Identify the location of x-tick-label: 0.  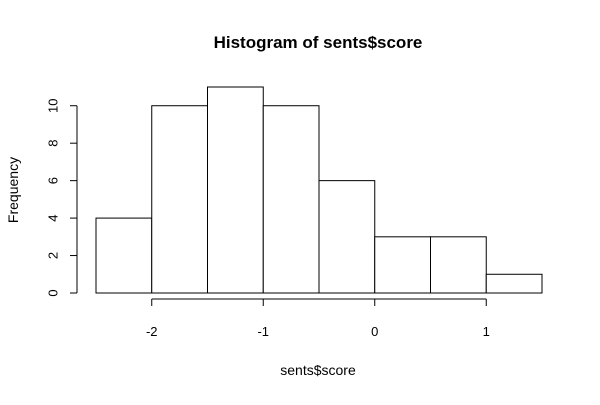
(374, 331).